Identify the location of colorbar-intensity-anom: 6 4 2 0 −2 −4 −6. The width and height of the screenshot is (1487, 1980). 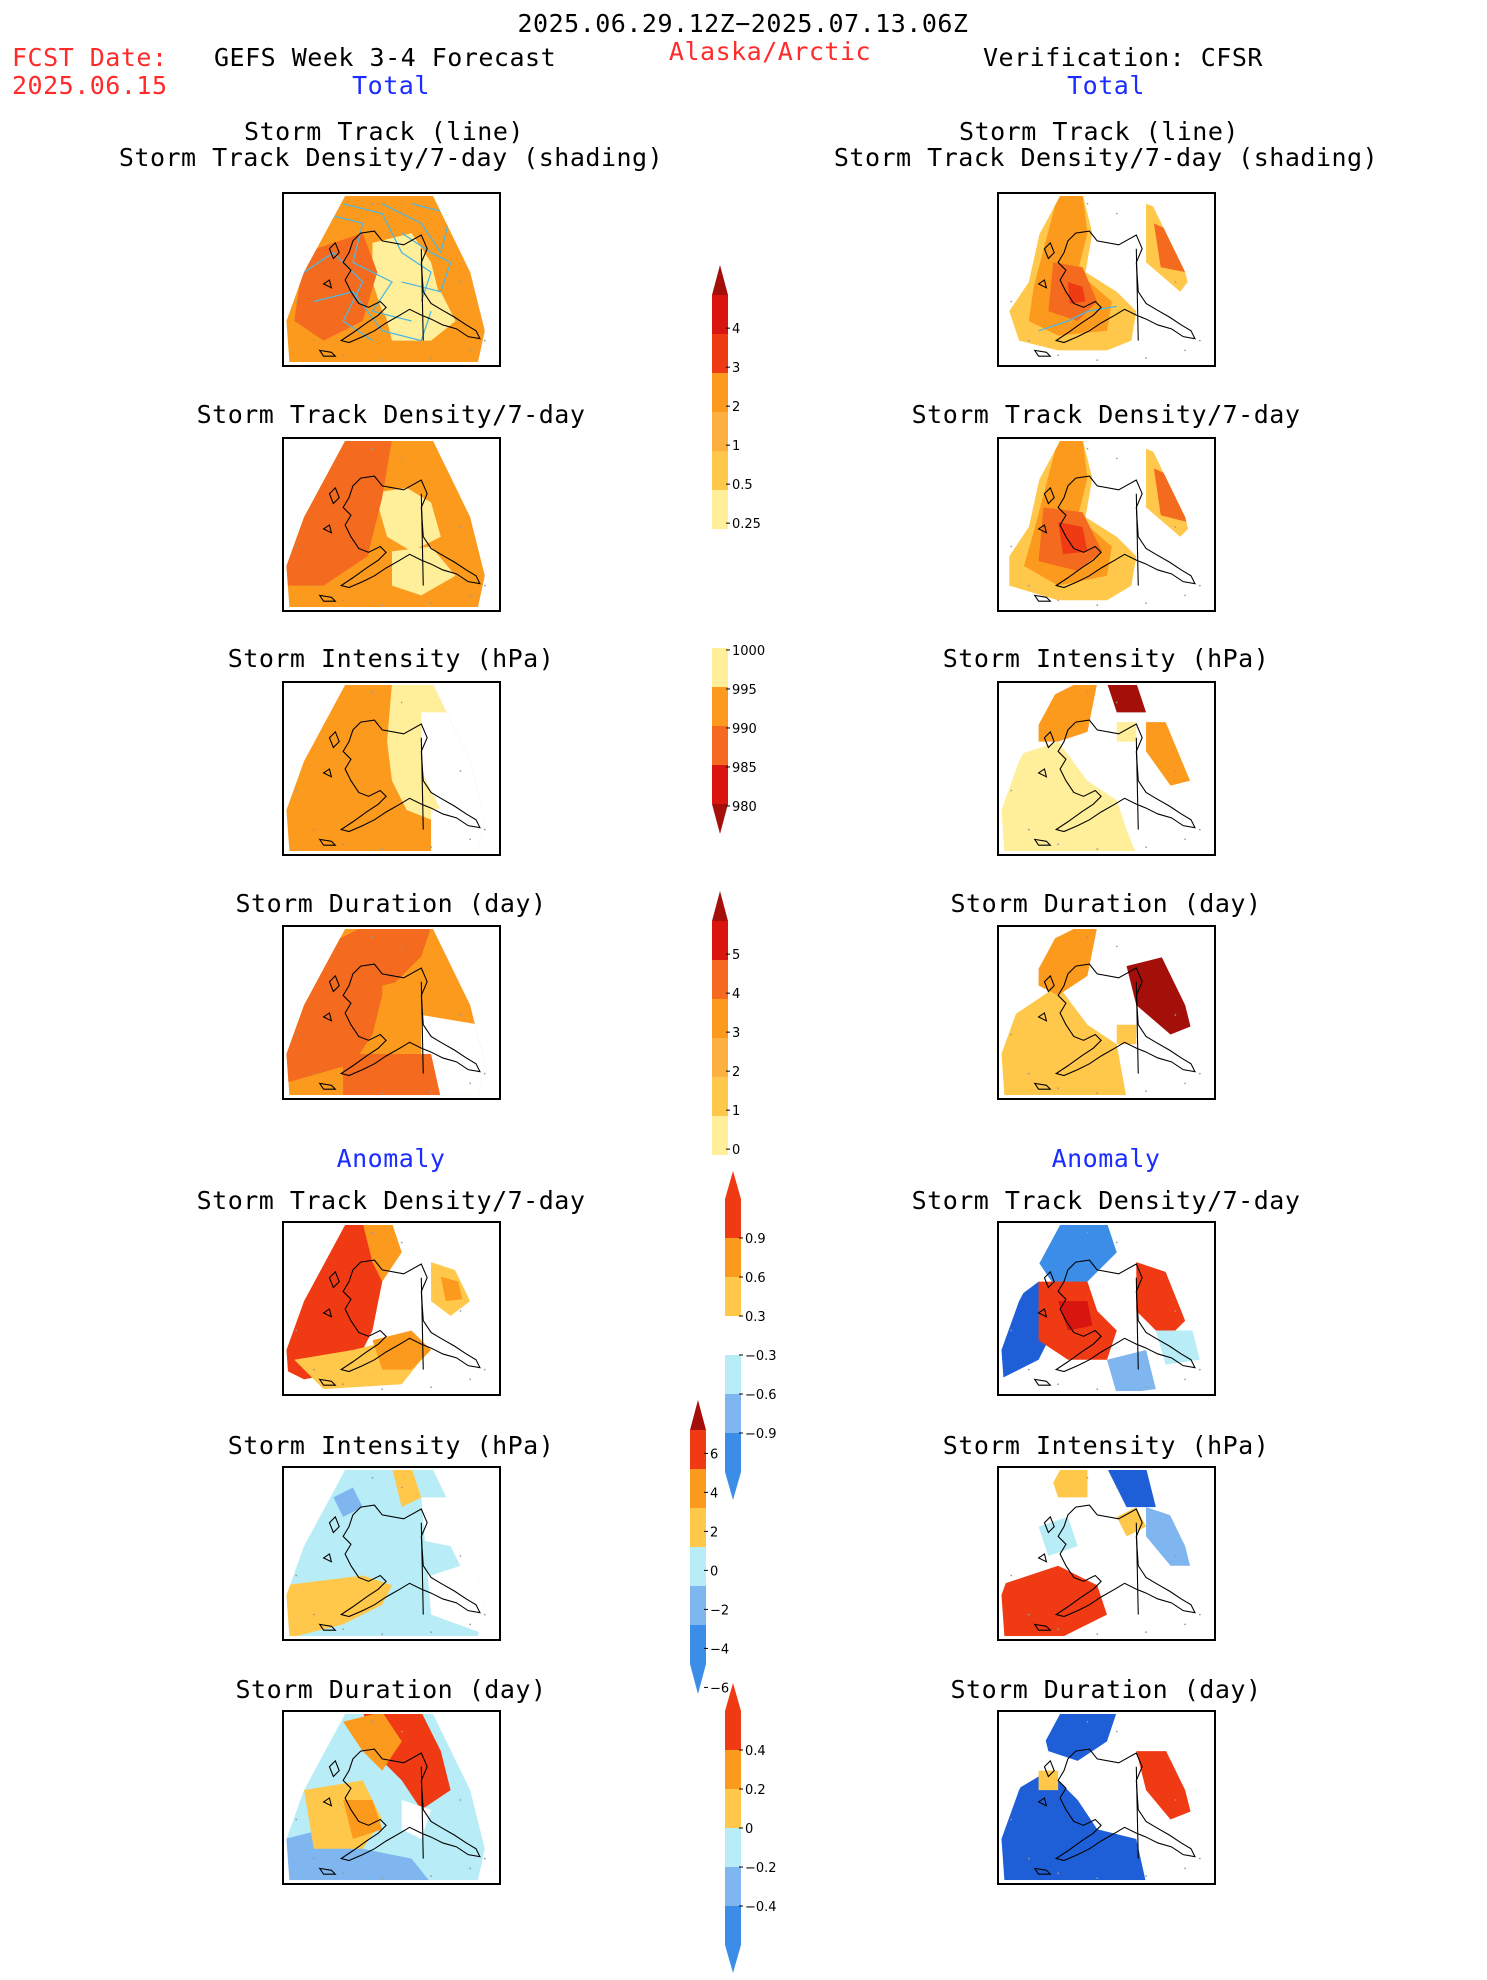
(725, 1549).